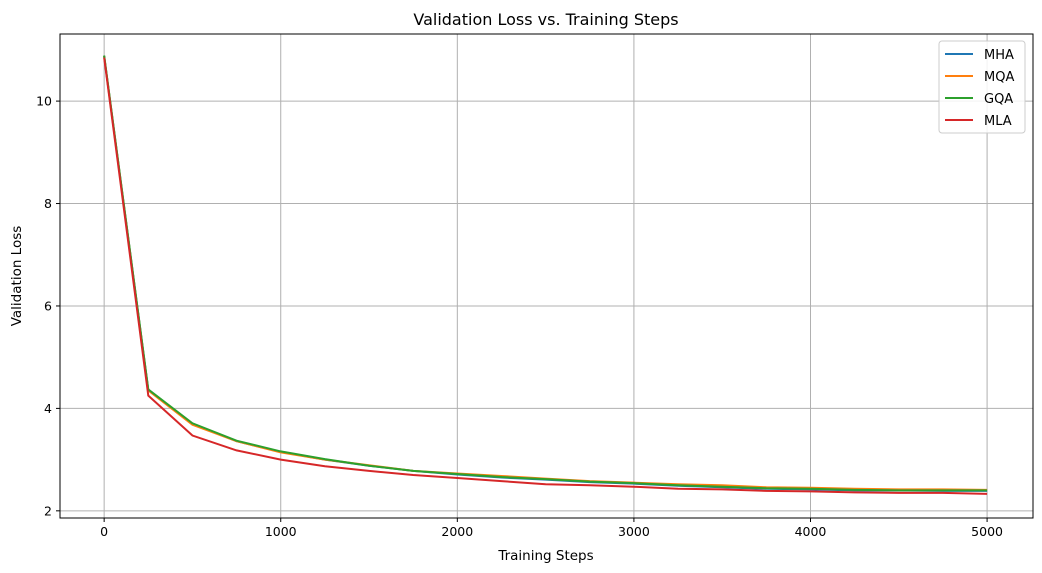 This screenshot has height=573, width=1042. What do you see at coordinates (104, 531) in the screenshot?
I see `x-tick-label: 0` at bounding box center [104, 531].